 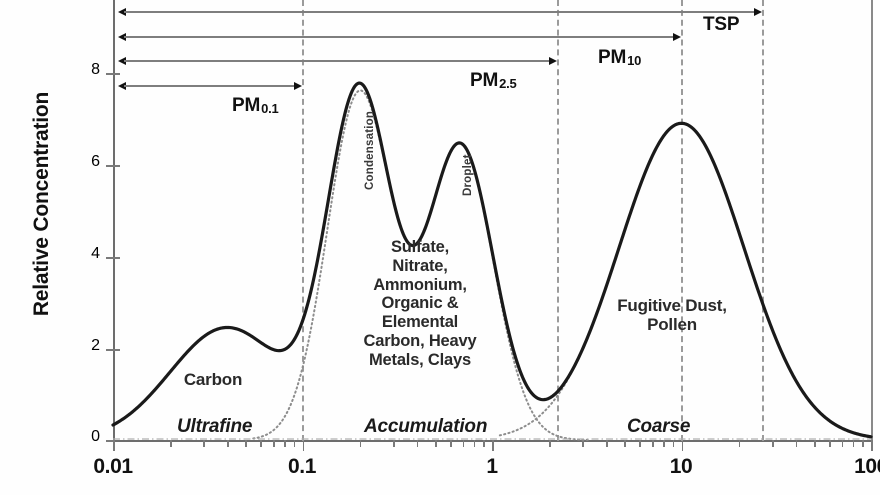 I want to click on tsp-arrow-head-right, so click(x=758, y=11).